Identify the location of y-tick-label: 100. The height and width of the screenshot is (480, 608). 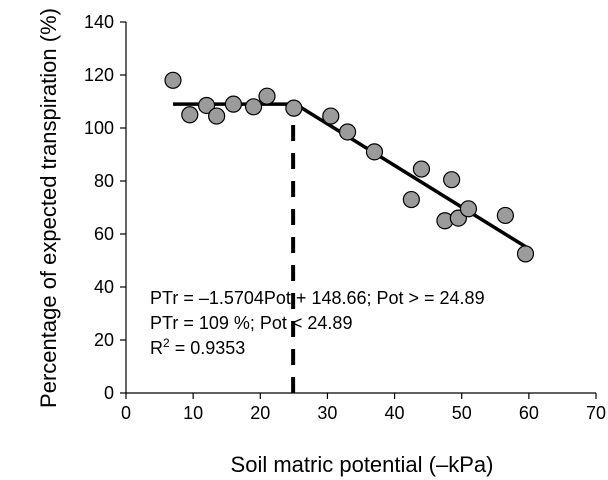
(99, 128).